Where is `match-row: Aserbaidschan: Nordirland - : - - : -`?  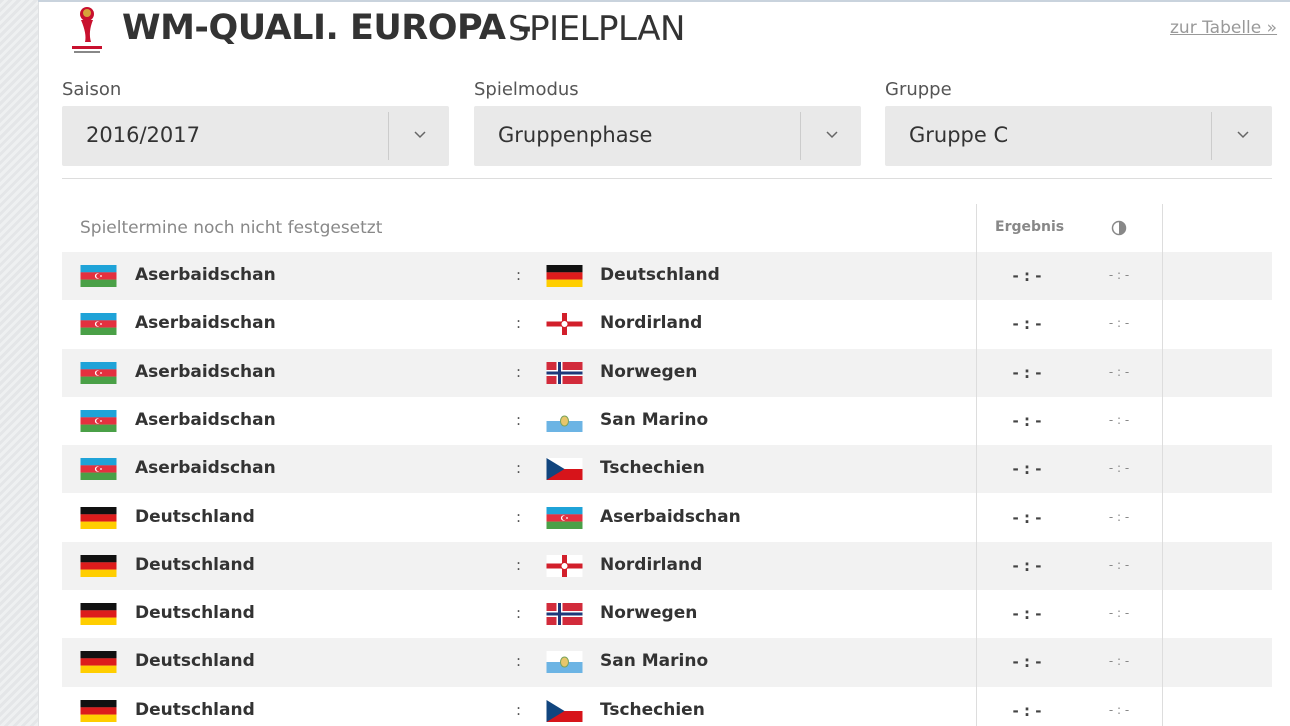
match-row: Aserbaidschan: Nordirland - : - - : - is located at coordinates (667, 324).